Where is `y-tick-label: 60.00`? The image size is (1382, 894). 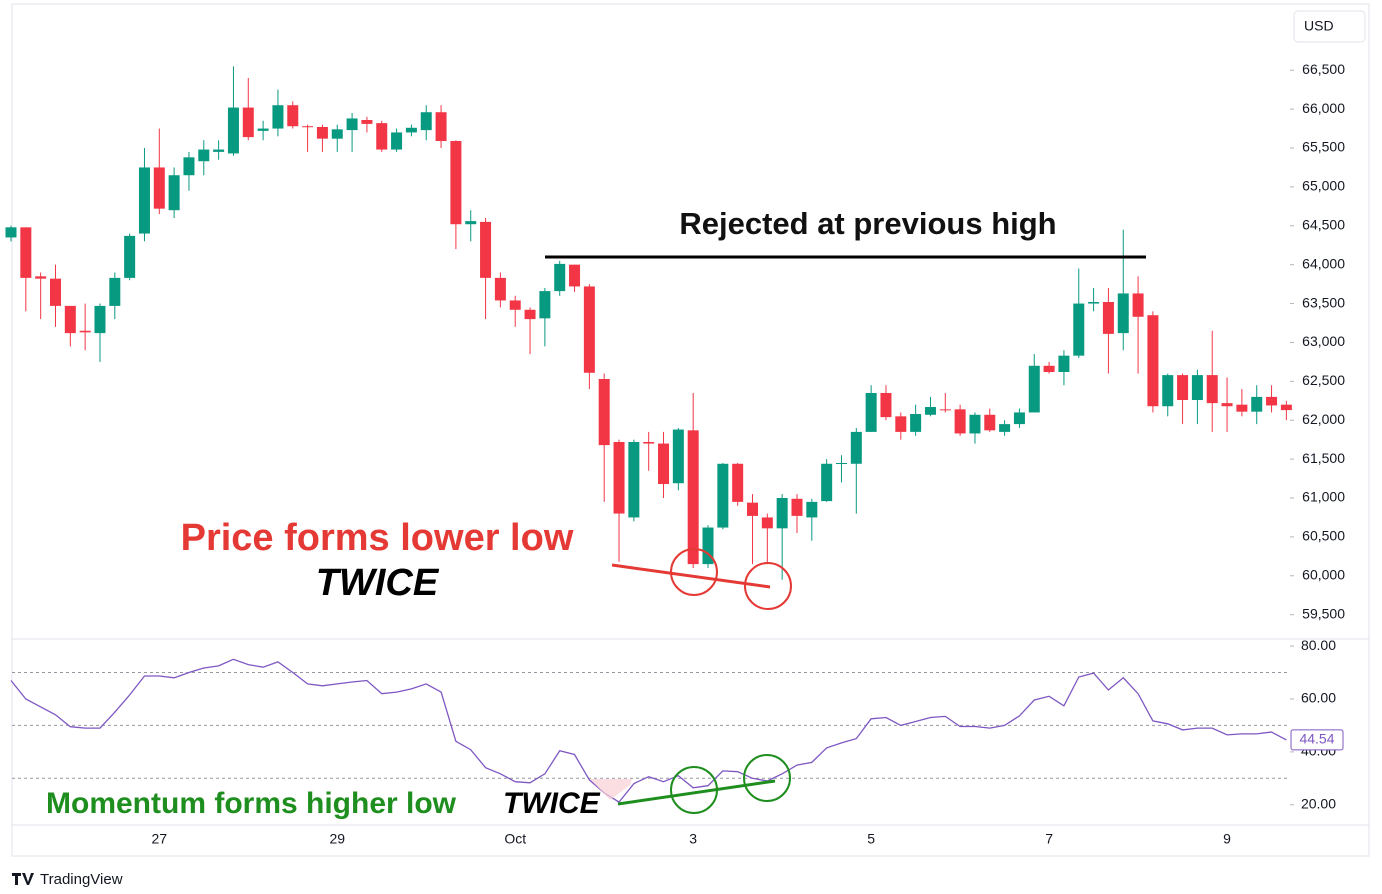
y-tick-label: 60.00 is located at coordinates (1318, 698).